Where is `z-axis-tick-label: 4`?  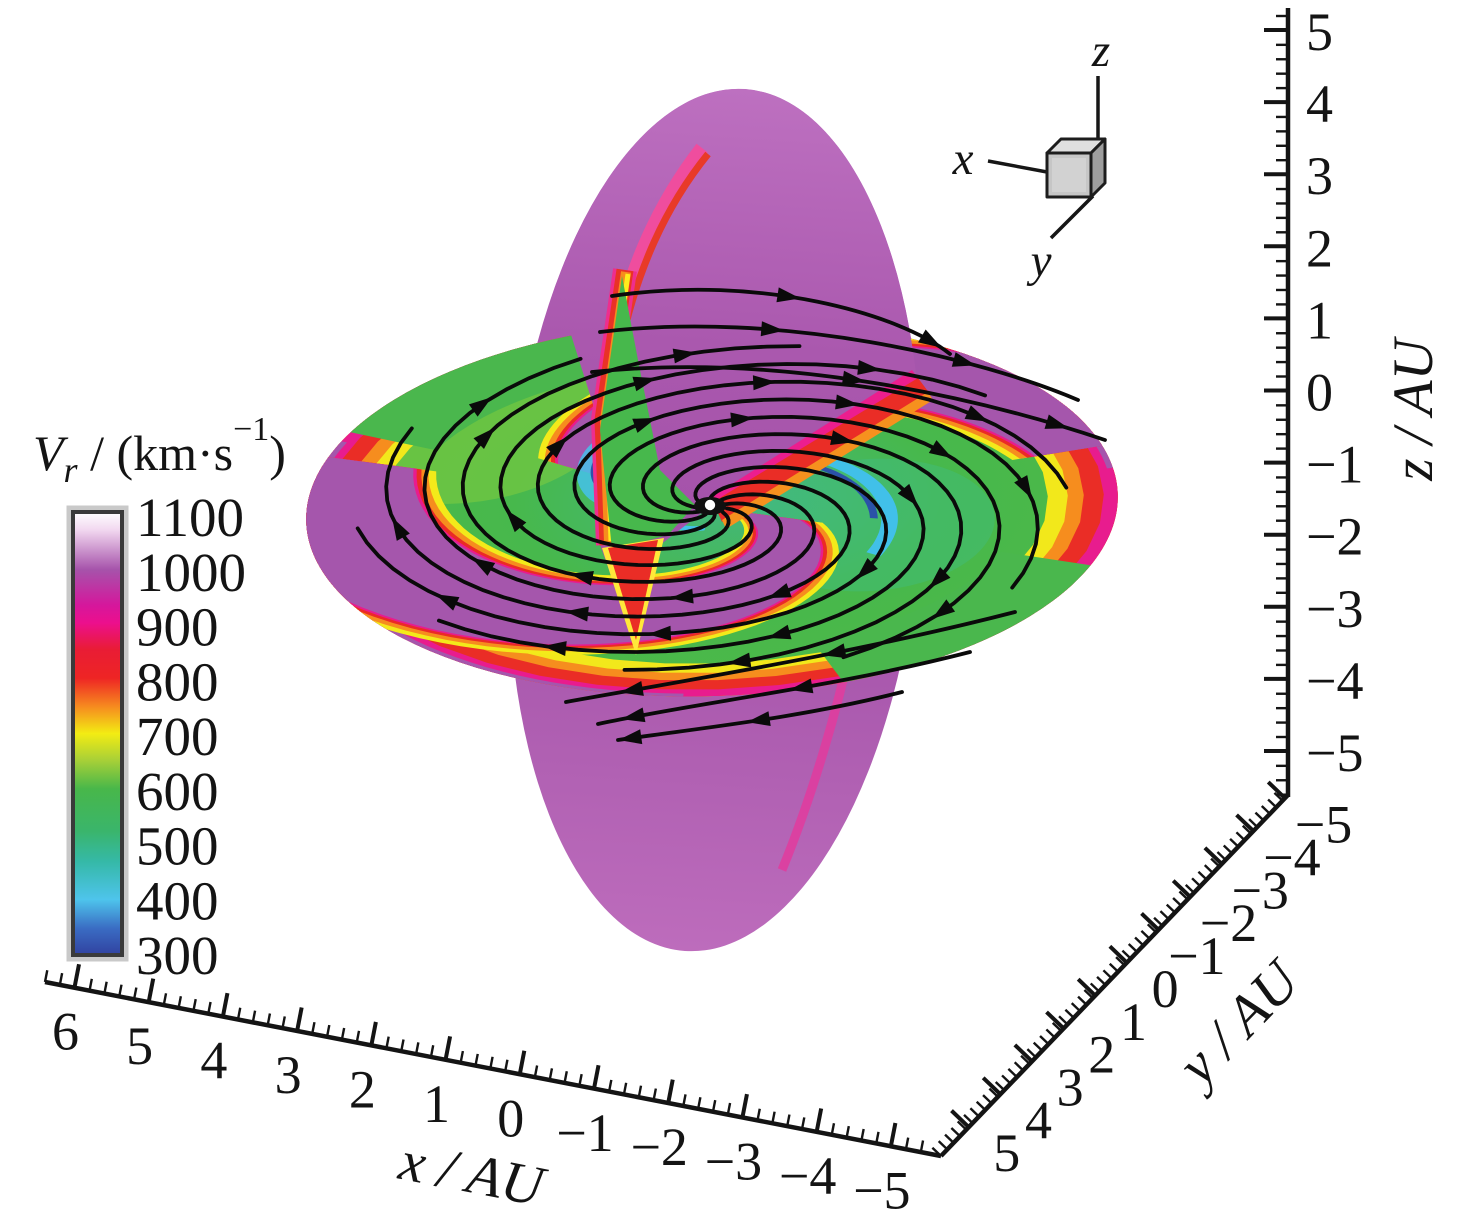 z-axis-tick-label: 4 is located at coordinates (1319, 104).